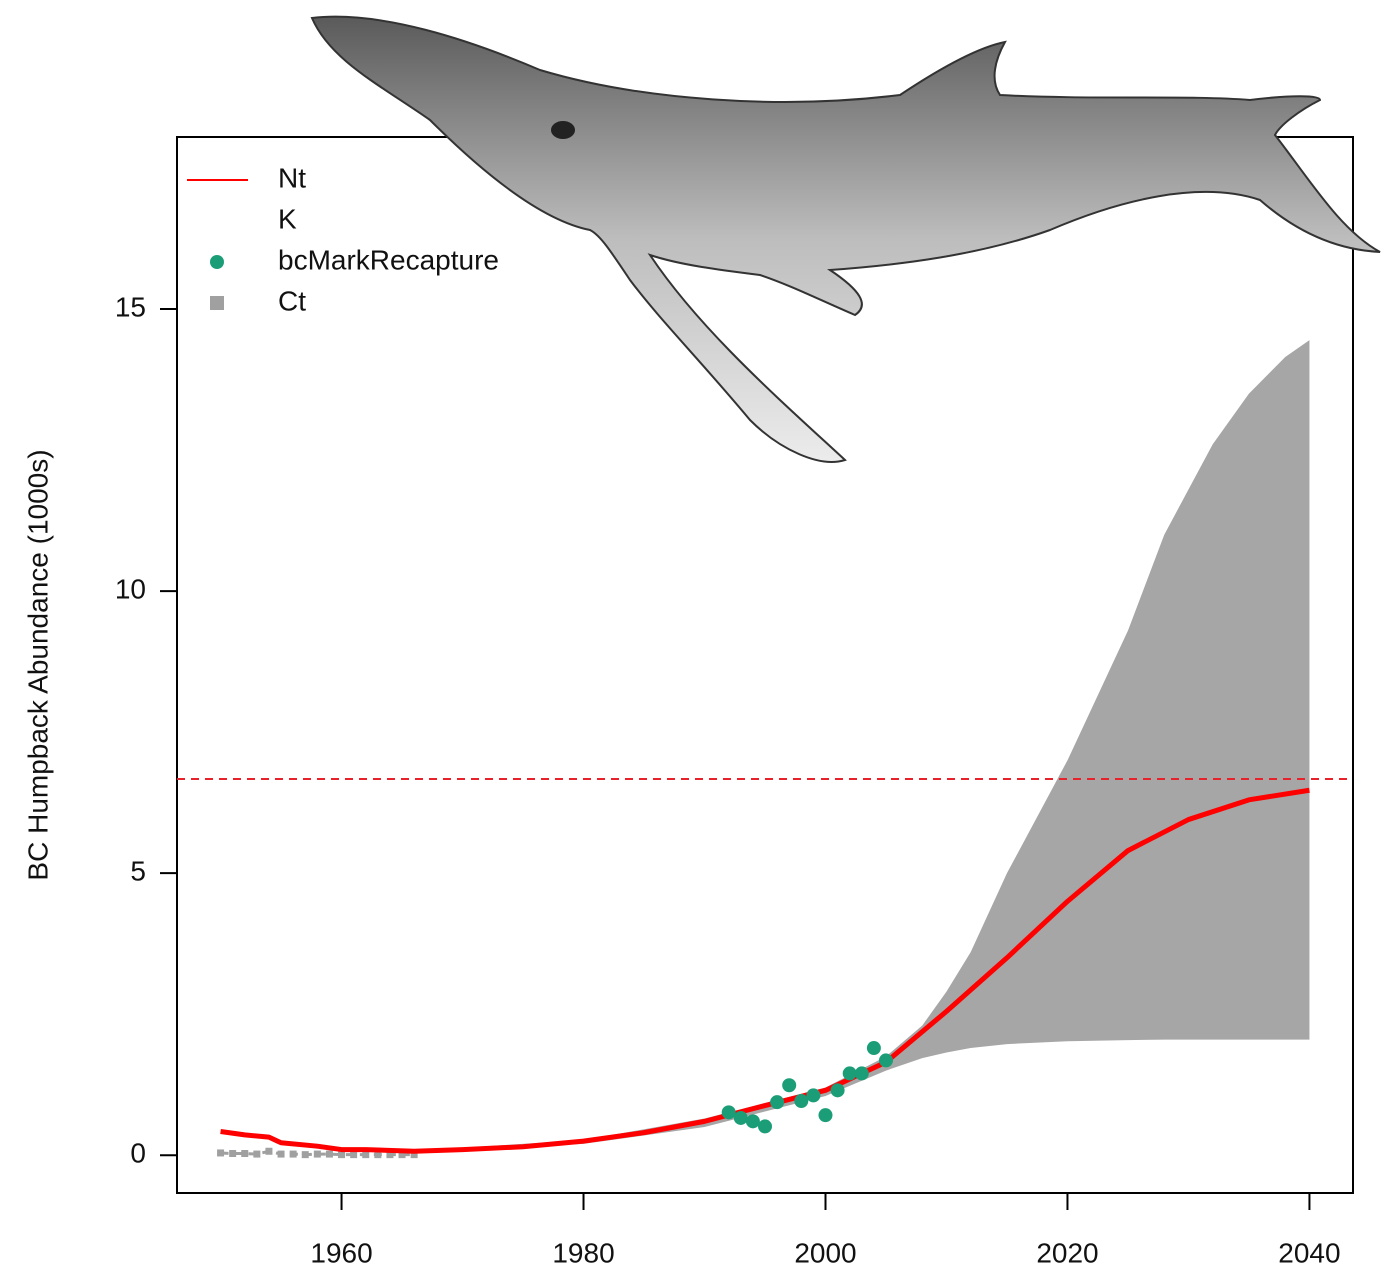 Image resolution: width=1383 pixels, height=1280 pixels. I want to click on y-axis-title: BC Humpback Abundance (1000s), so click(37, 664).